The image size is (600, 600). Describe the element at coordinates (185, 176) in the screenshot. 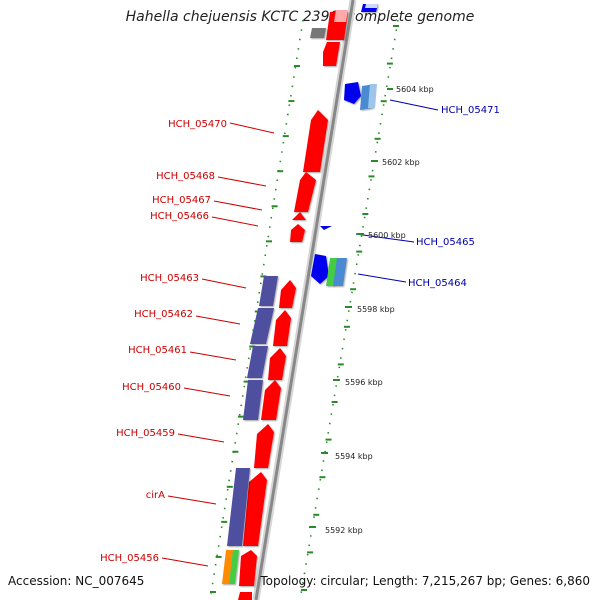

I see `label-HCH_05468: HCH_05468` at that location.